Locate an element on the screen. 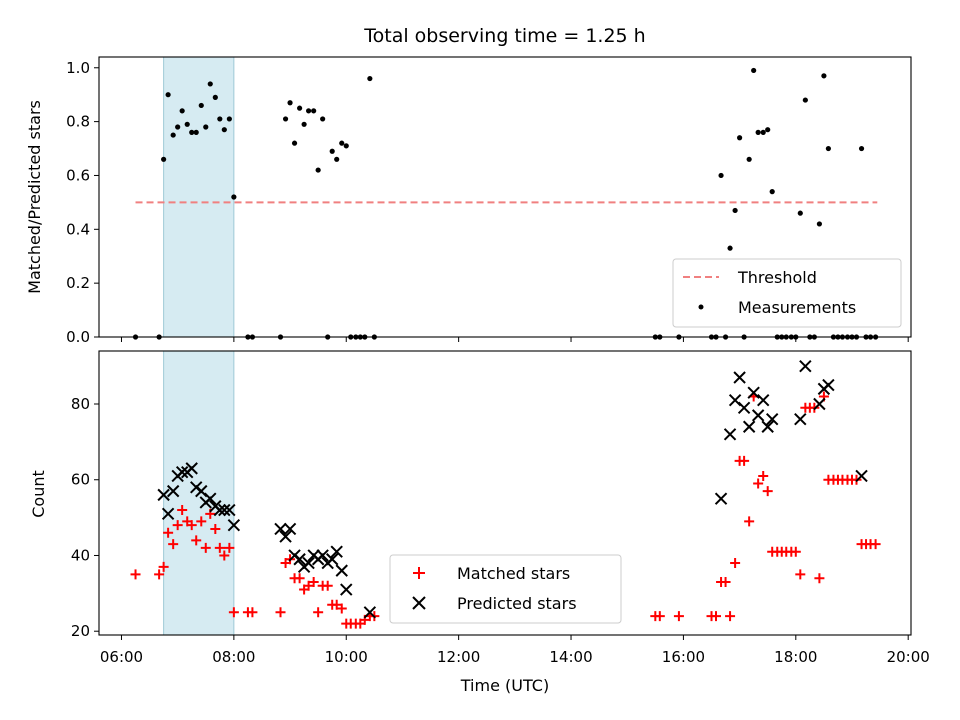 The image size is (960, 720). bottom-x-ticks: 06:00 08:00 10:00 12:00 14:00 16:00 18:00 20:00 is located at coordinates (515, 650).